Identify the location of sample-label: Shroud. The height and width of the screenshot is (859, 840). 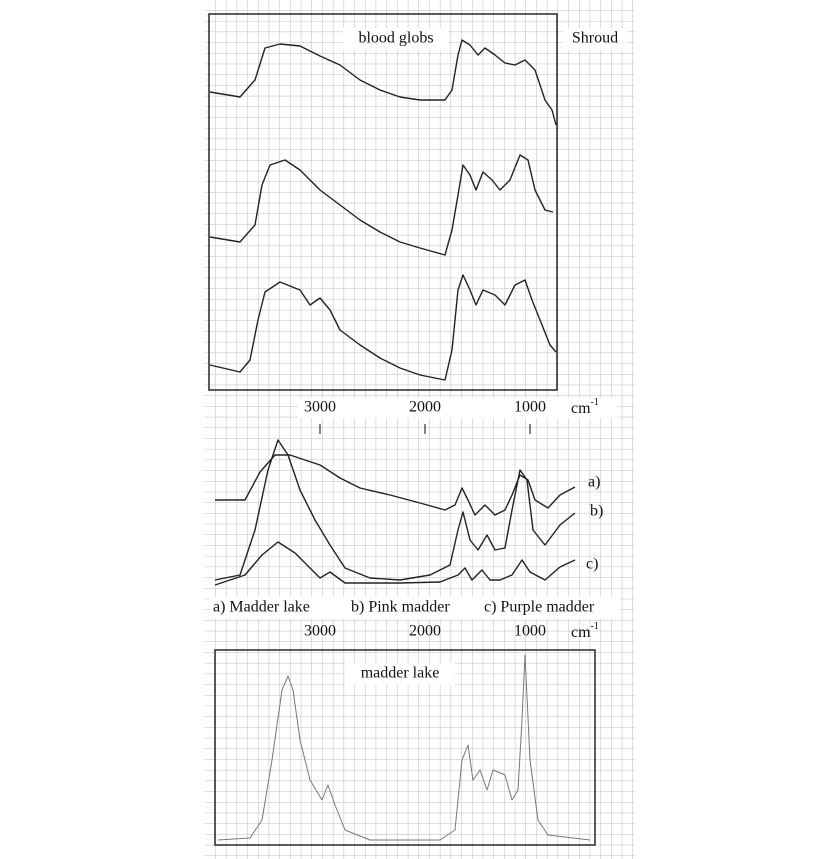
(595, 38).